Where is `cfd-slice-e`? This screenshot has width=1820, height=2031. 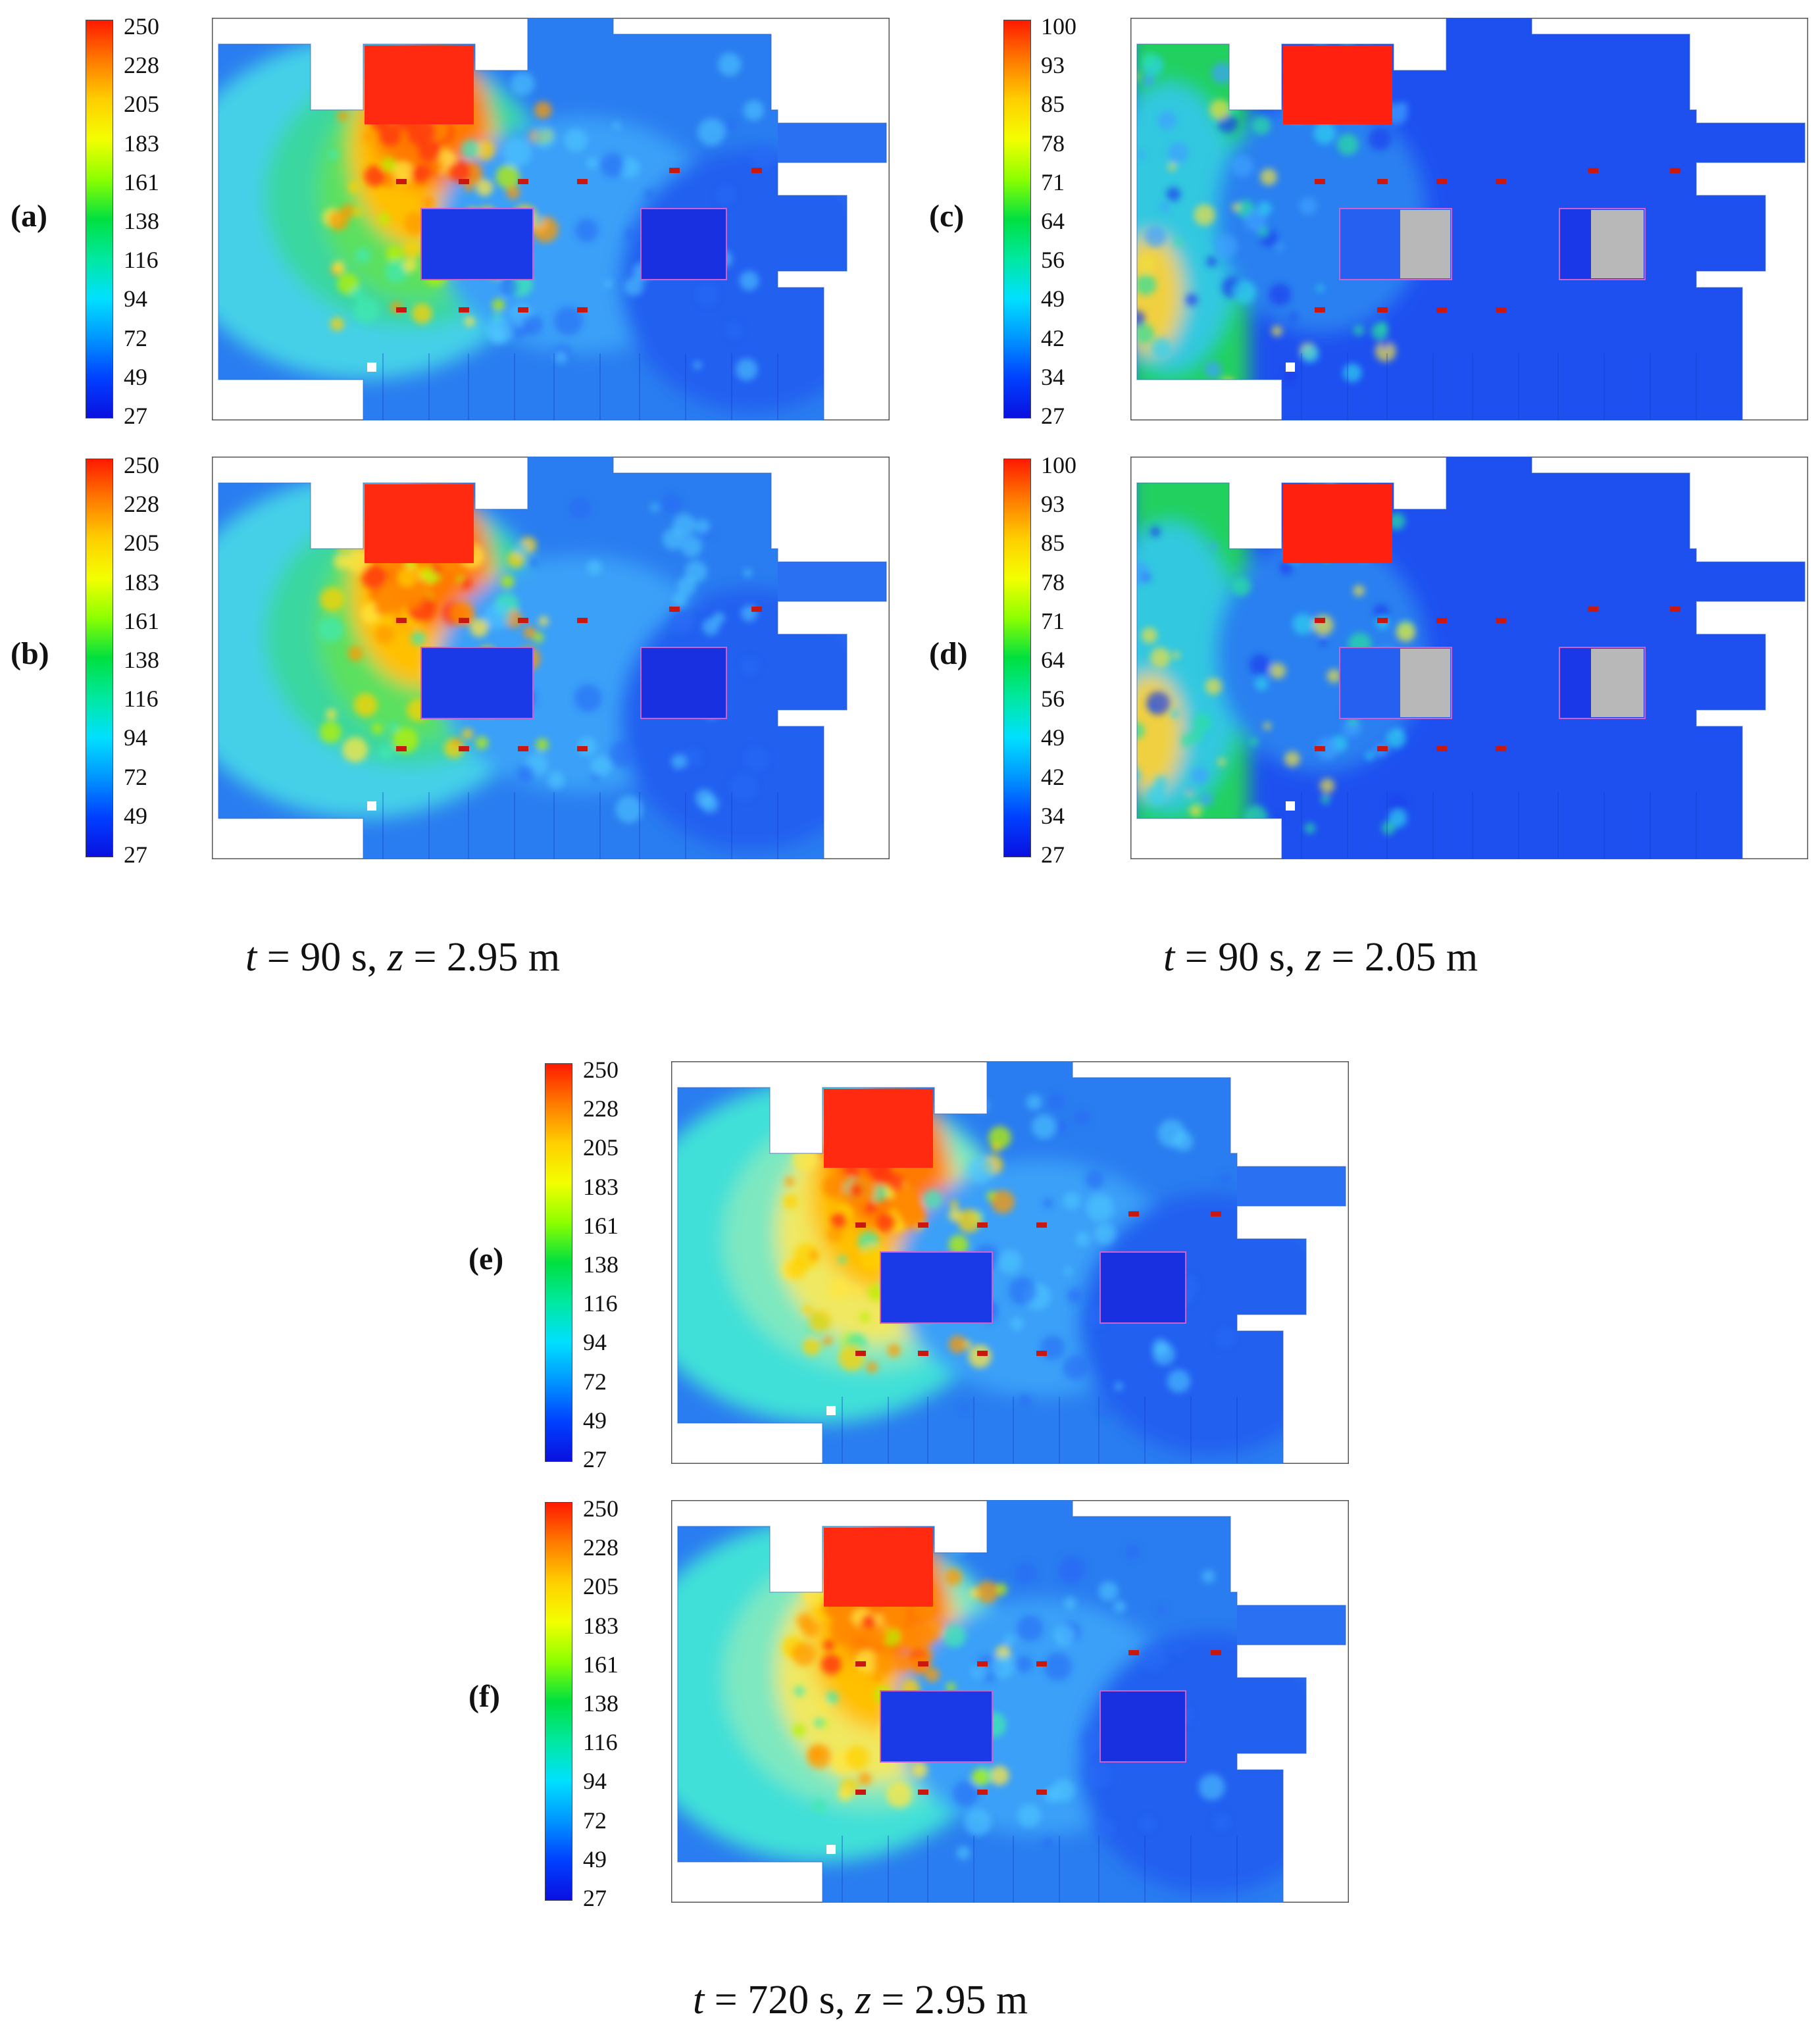 cfd-slice-e is located at coordinates (1010, 1262).